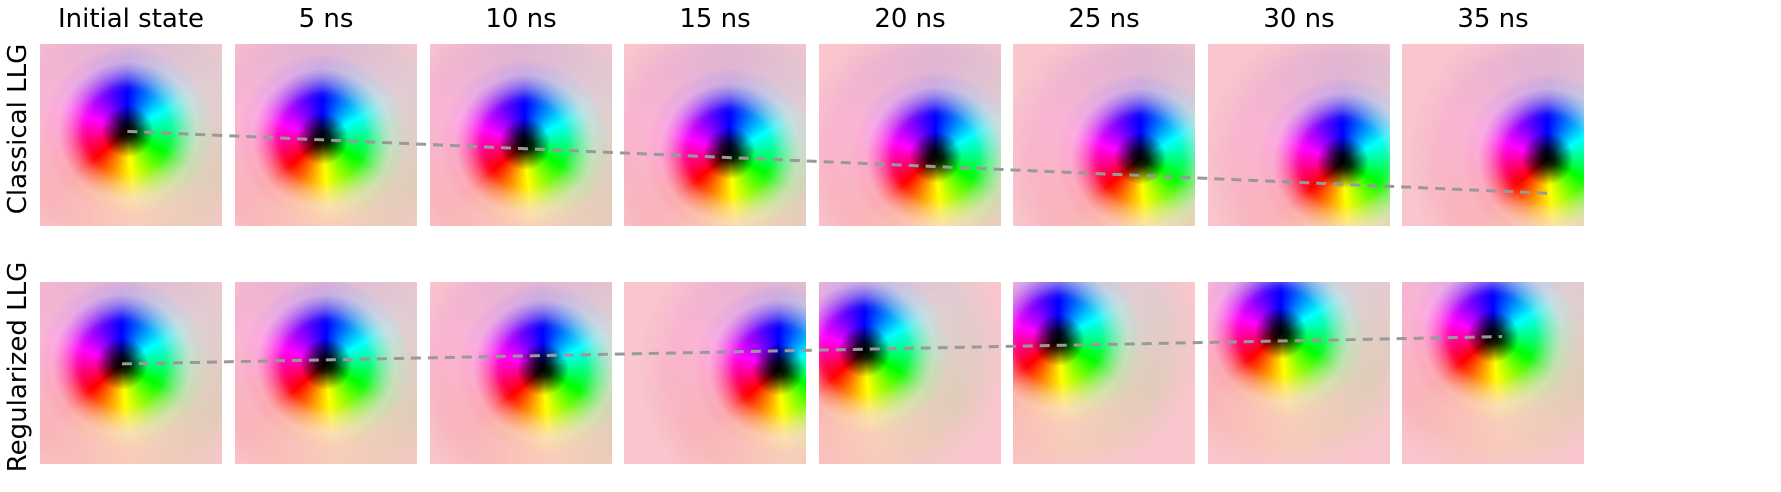  Describe the element at coordinates (1493, 19) in the screenshot. I see `column-label-35ns: 35 ns` at that location.